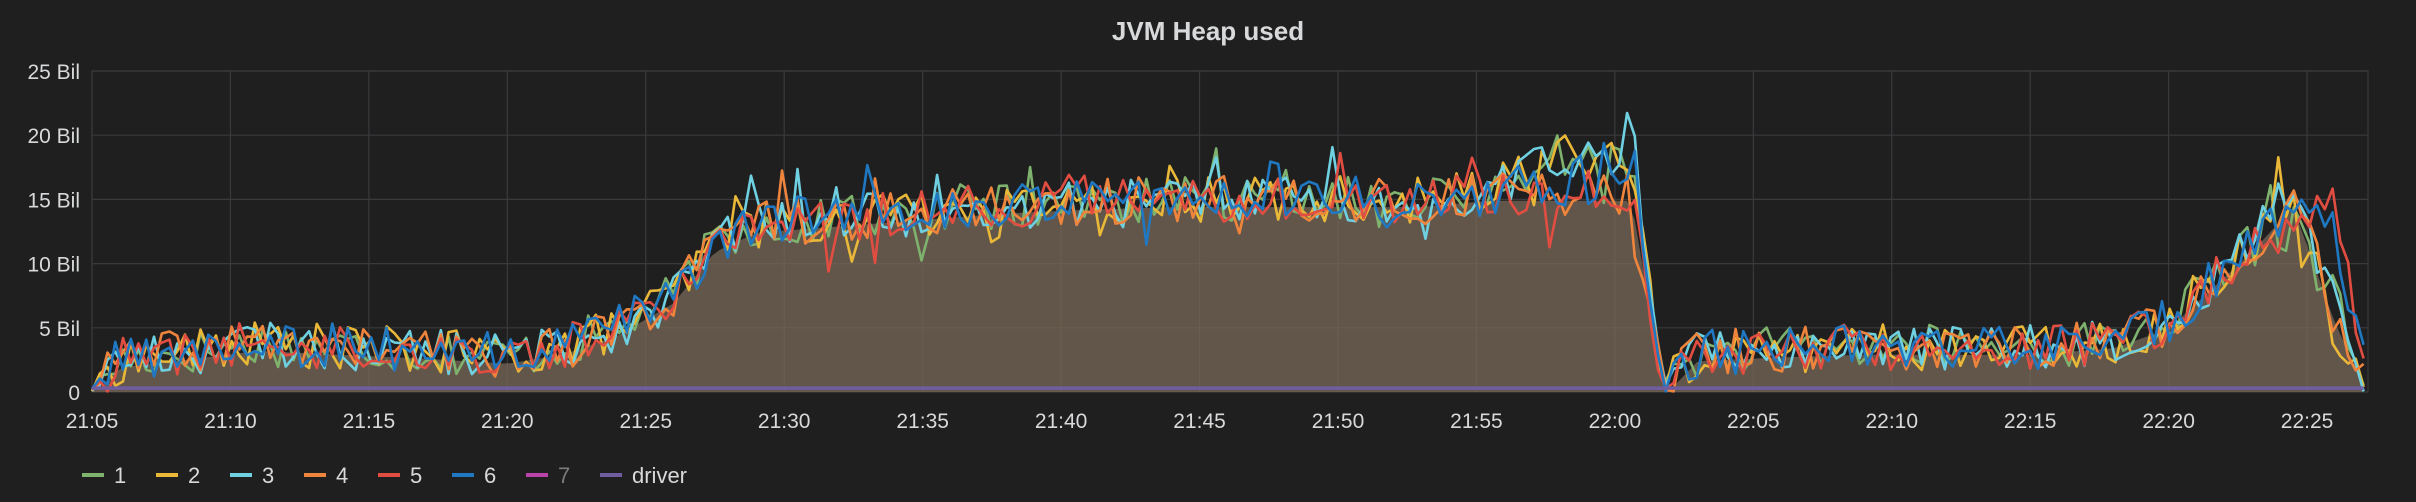 This screenshot has width=2416, height=502. What do you see at coordinates (1476, 421) in the screenshot?
I see `x-tick-label: 21:55` at bounding box center [1476, 421].